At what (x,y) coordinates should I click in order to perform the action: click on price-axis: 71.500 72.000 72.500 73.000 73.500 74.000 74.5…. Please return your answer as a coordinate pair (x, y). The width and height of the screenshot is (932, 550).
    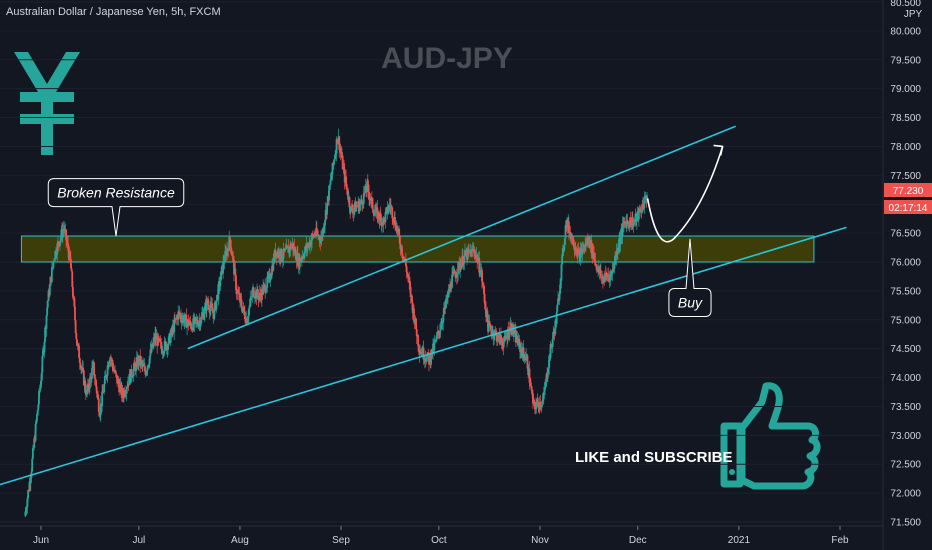
    Looking at the image, I should click on (905, 264).